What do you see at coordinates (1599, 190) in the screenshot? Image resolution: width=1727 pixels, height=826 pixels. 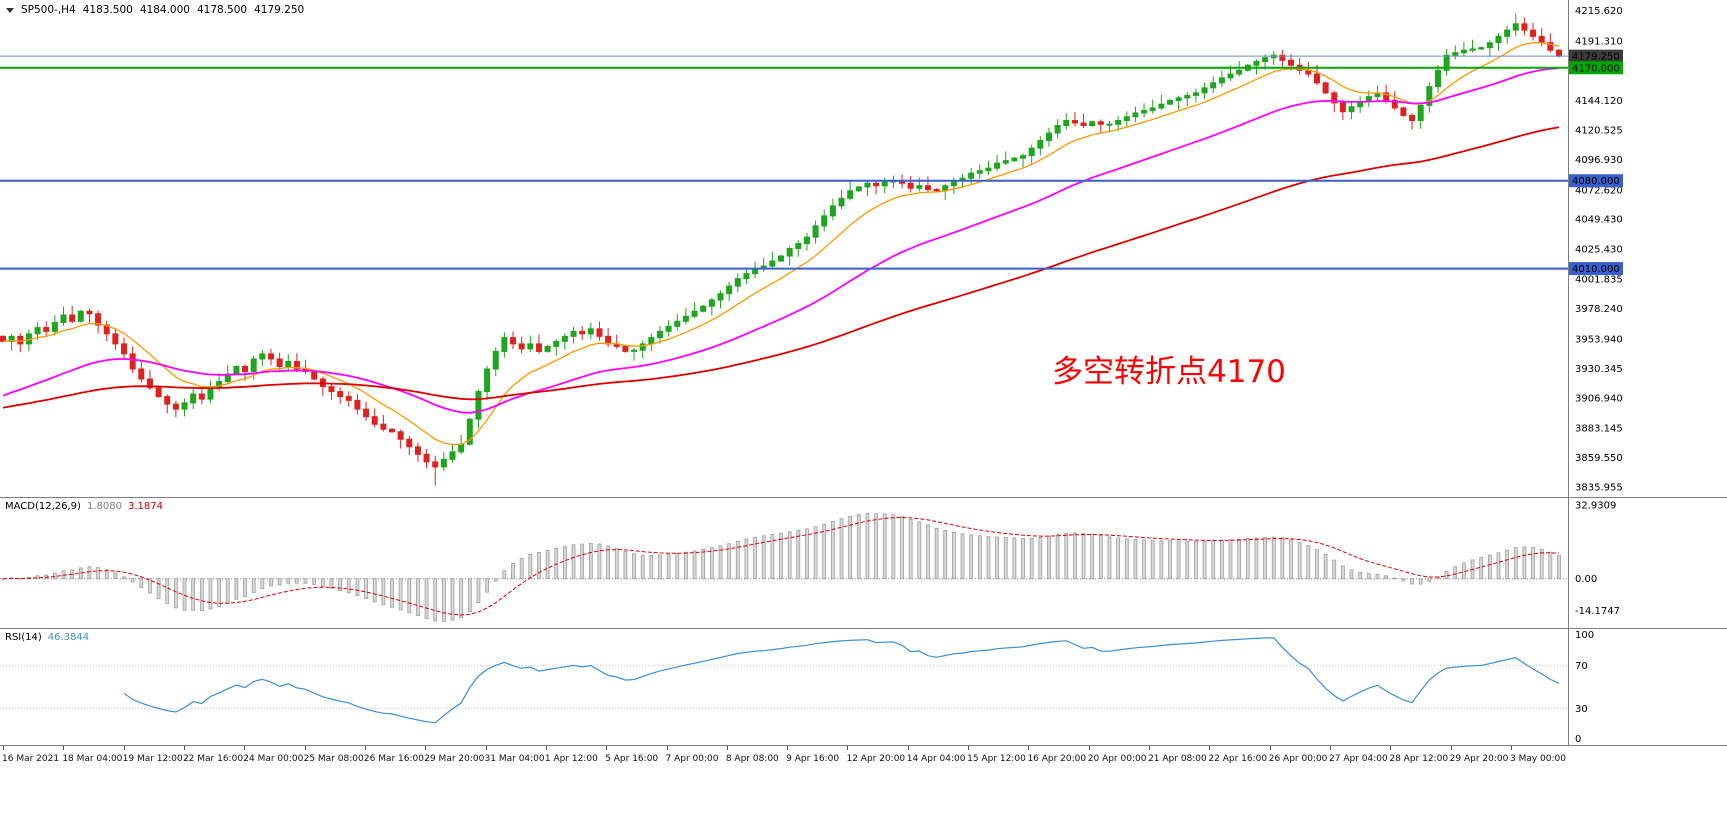 I see `price-axis-label: 4072.620` at bounding box center [1599, 190].